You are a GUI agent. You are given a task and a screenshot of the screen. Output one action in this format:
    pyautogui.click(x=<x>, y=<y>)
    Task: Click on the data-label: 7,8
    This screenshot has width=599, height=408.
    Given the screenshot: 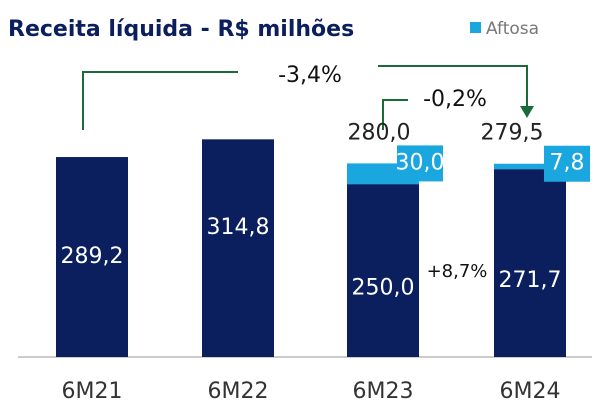 What is the action you would take?
    pyautogui.click(x=567, y=163)
    